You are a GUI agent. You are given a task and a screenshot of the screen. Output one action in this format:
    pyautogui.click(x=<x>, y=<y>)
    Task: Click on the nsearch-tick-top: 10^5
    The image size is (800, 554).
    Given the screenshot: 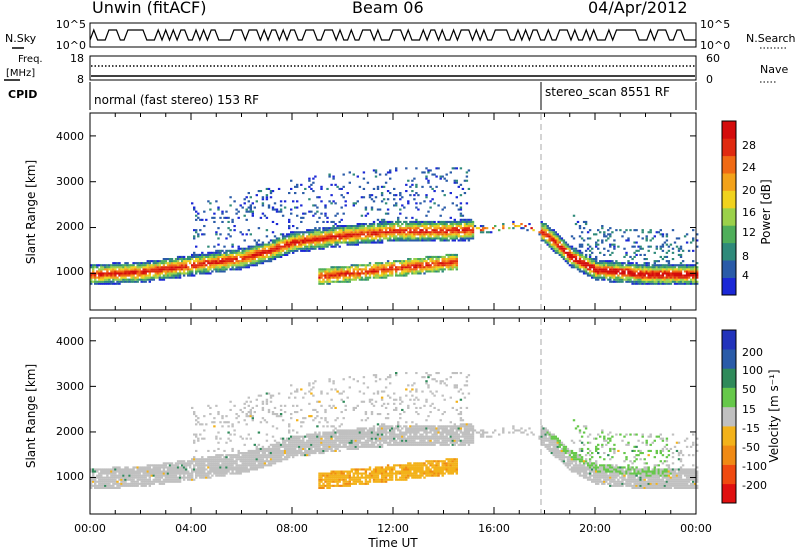 What is the action you would take?
    pyautogui.click(x=715, y=24)
    